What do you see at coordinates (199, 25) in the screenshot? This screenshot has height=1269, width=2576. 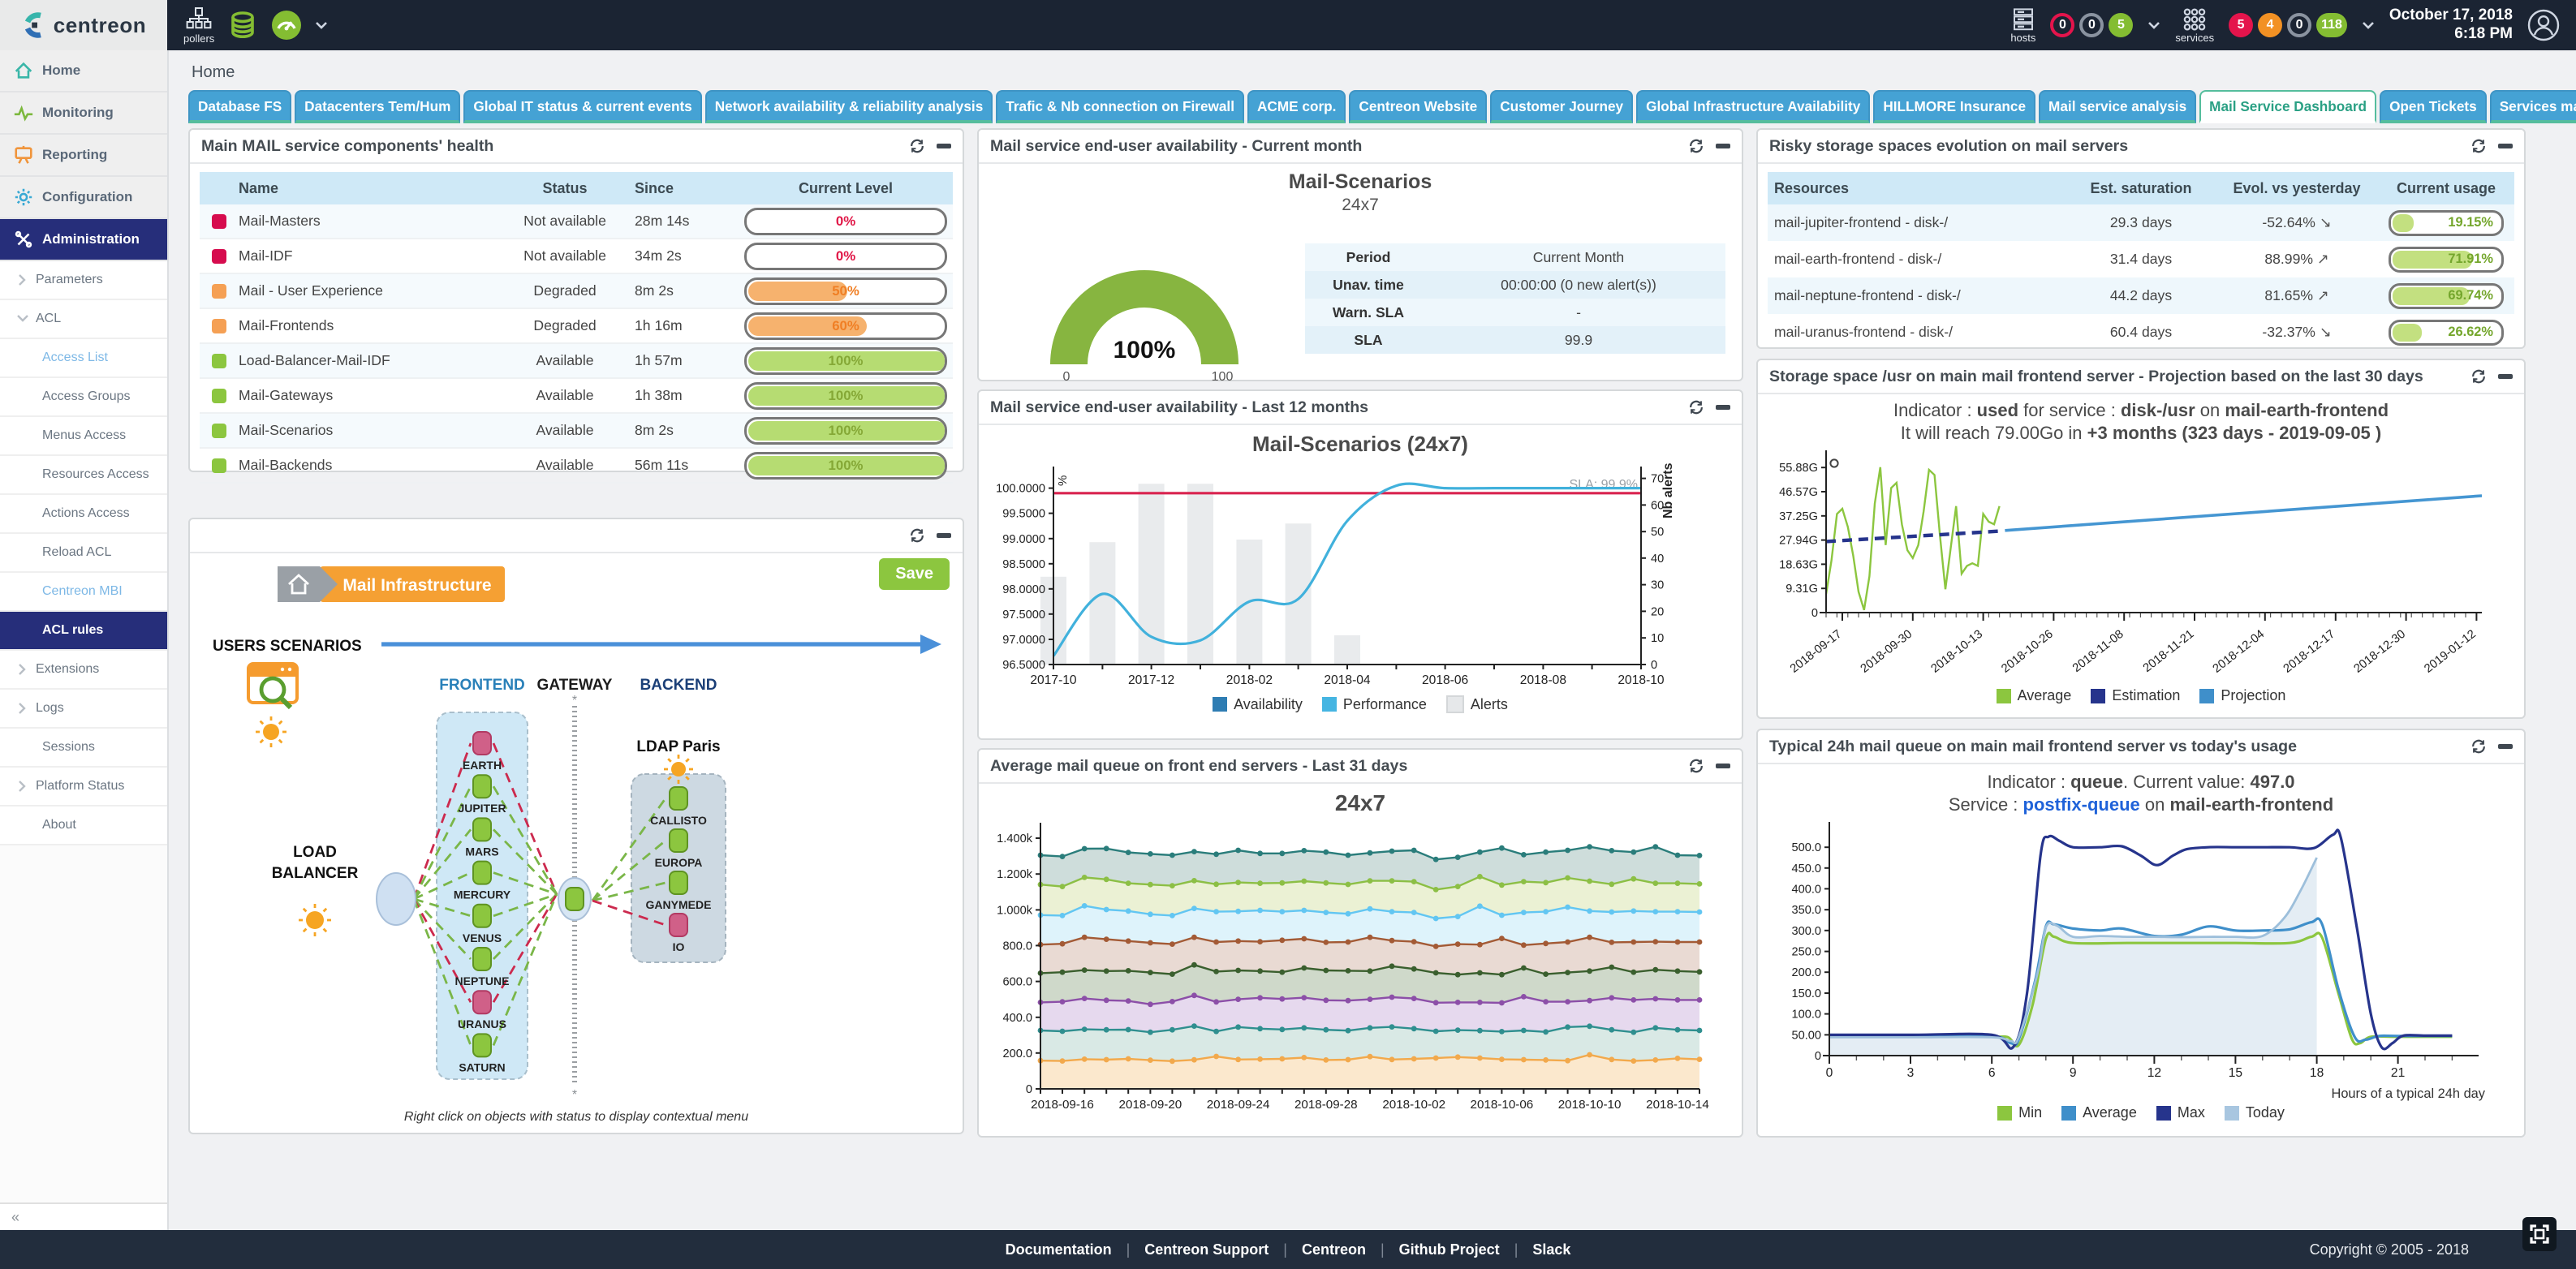 I see `pollers-menu: pollers` at bounding box center [199, 25].